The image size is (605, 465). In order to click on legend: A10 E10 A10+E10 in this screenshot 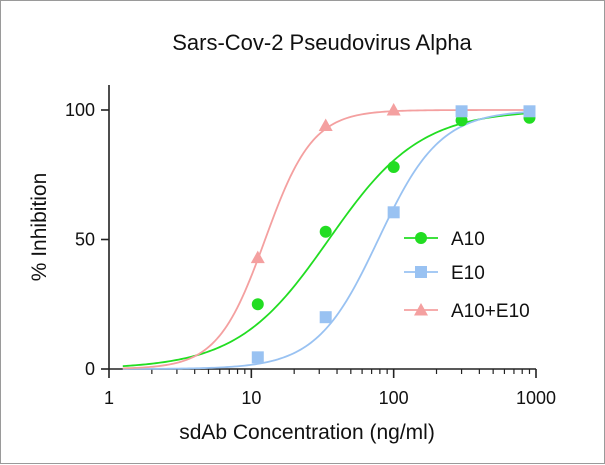, I will do `click(467, 275)`.